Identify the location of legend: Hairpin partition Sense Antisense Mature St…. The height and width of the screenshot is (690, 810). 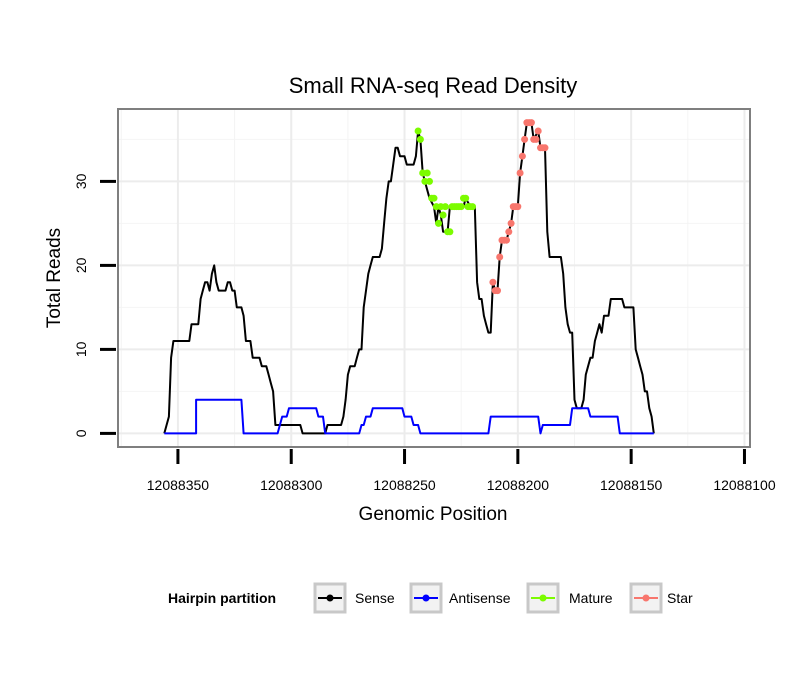
(430, 598).